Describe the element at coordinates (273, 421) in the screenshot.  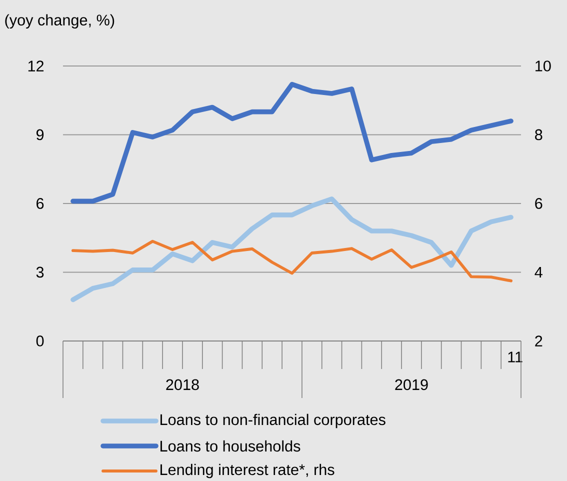
I see `legend-label: Loans to non-financial corporates` at that location.